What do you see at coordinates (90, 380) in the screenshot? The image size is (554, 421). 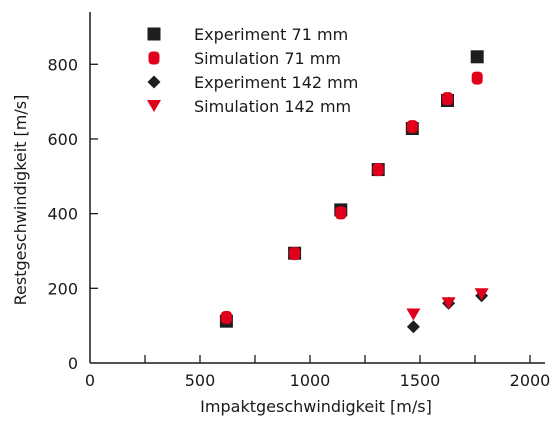 I see `x-tick-label: 0` at bounding box center [90, 380].